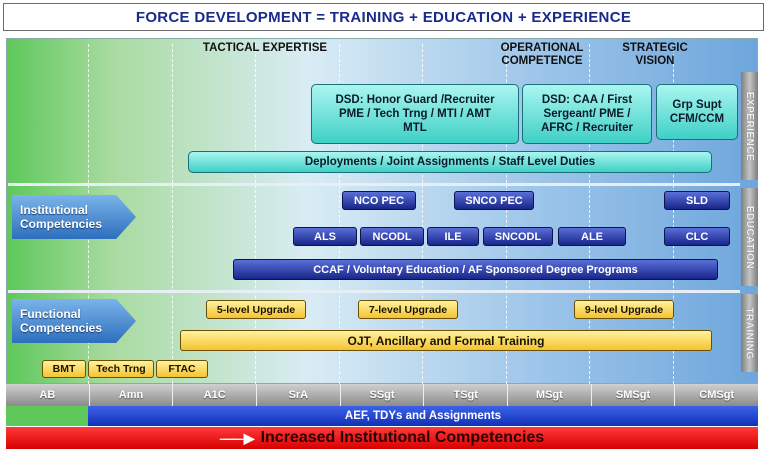  What do you see at coordinates (542, 48) in the screenshot?
I see `header-operational-line: OPERATIONAL` at bounding box center [542, 48].